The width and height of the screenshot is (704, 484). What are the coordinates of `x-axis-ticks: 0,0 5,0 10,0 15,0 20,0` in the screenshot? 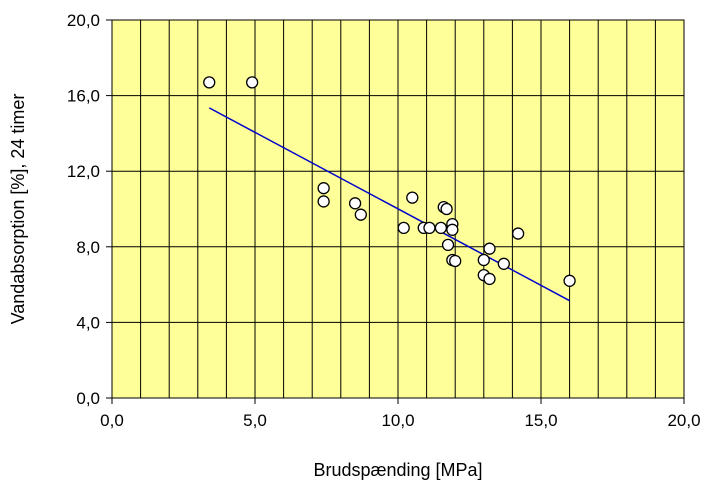 It's located at (400, 414).